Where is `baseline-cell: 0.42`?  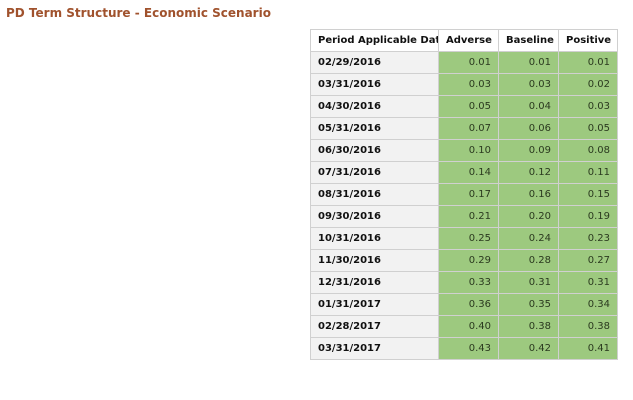
baseline-cell: 0.42 is located at coordinates (528, 348).